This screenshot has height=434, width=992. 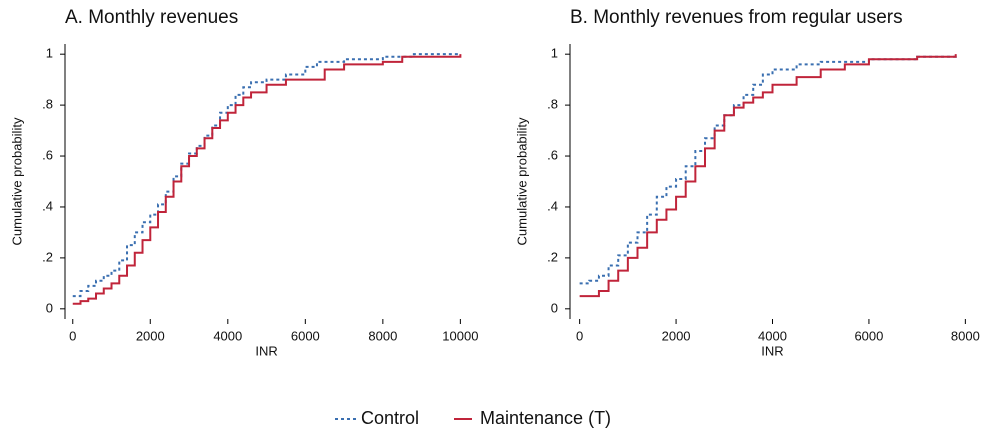 I want to click on legend-label: Maintenance (T), so click(x=545, y=418).